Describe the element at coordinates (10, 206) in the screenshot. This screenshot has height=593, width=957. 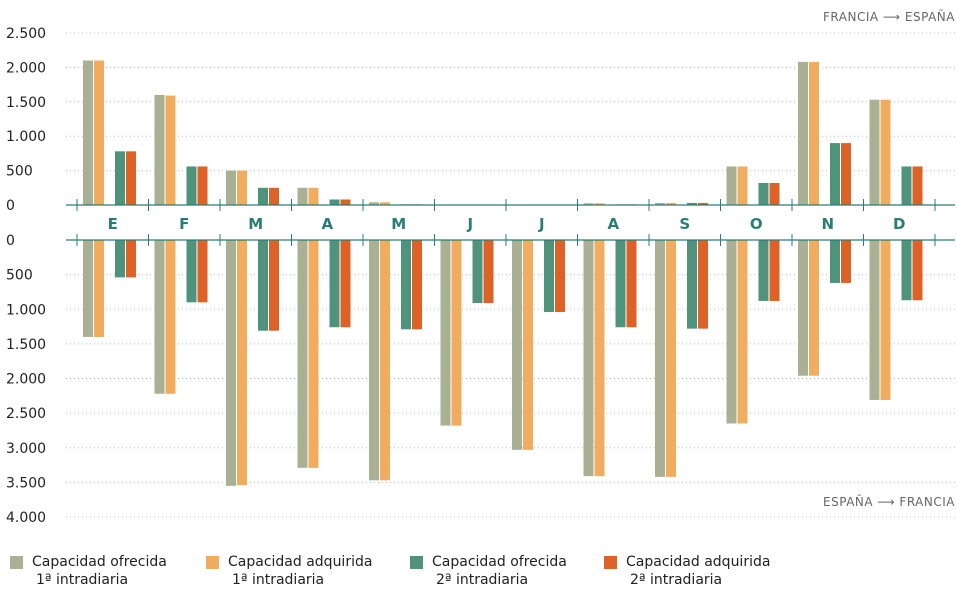
I see `y-tick-label-top: 0` at that location.